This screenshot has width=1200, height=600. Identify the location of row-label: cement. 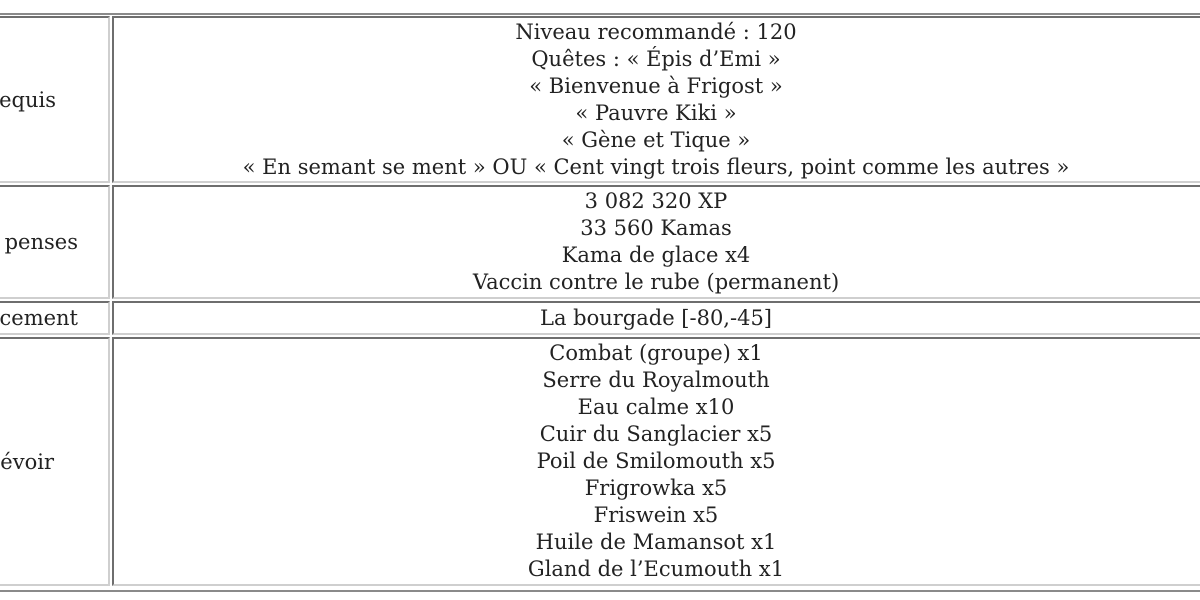
(39, 318).